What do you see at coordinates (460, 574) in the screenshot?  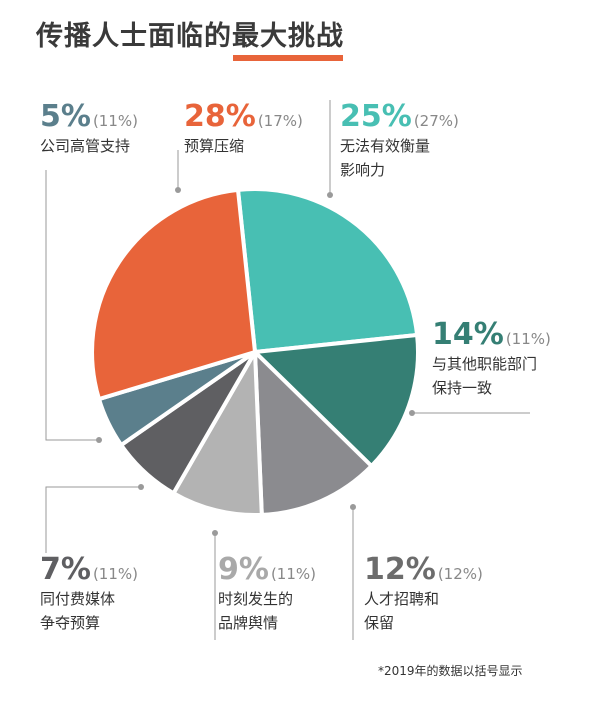 I see `prev-talent: (12%)` at bounding box center [460, 574].